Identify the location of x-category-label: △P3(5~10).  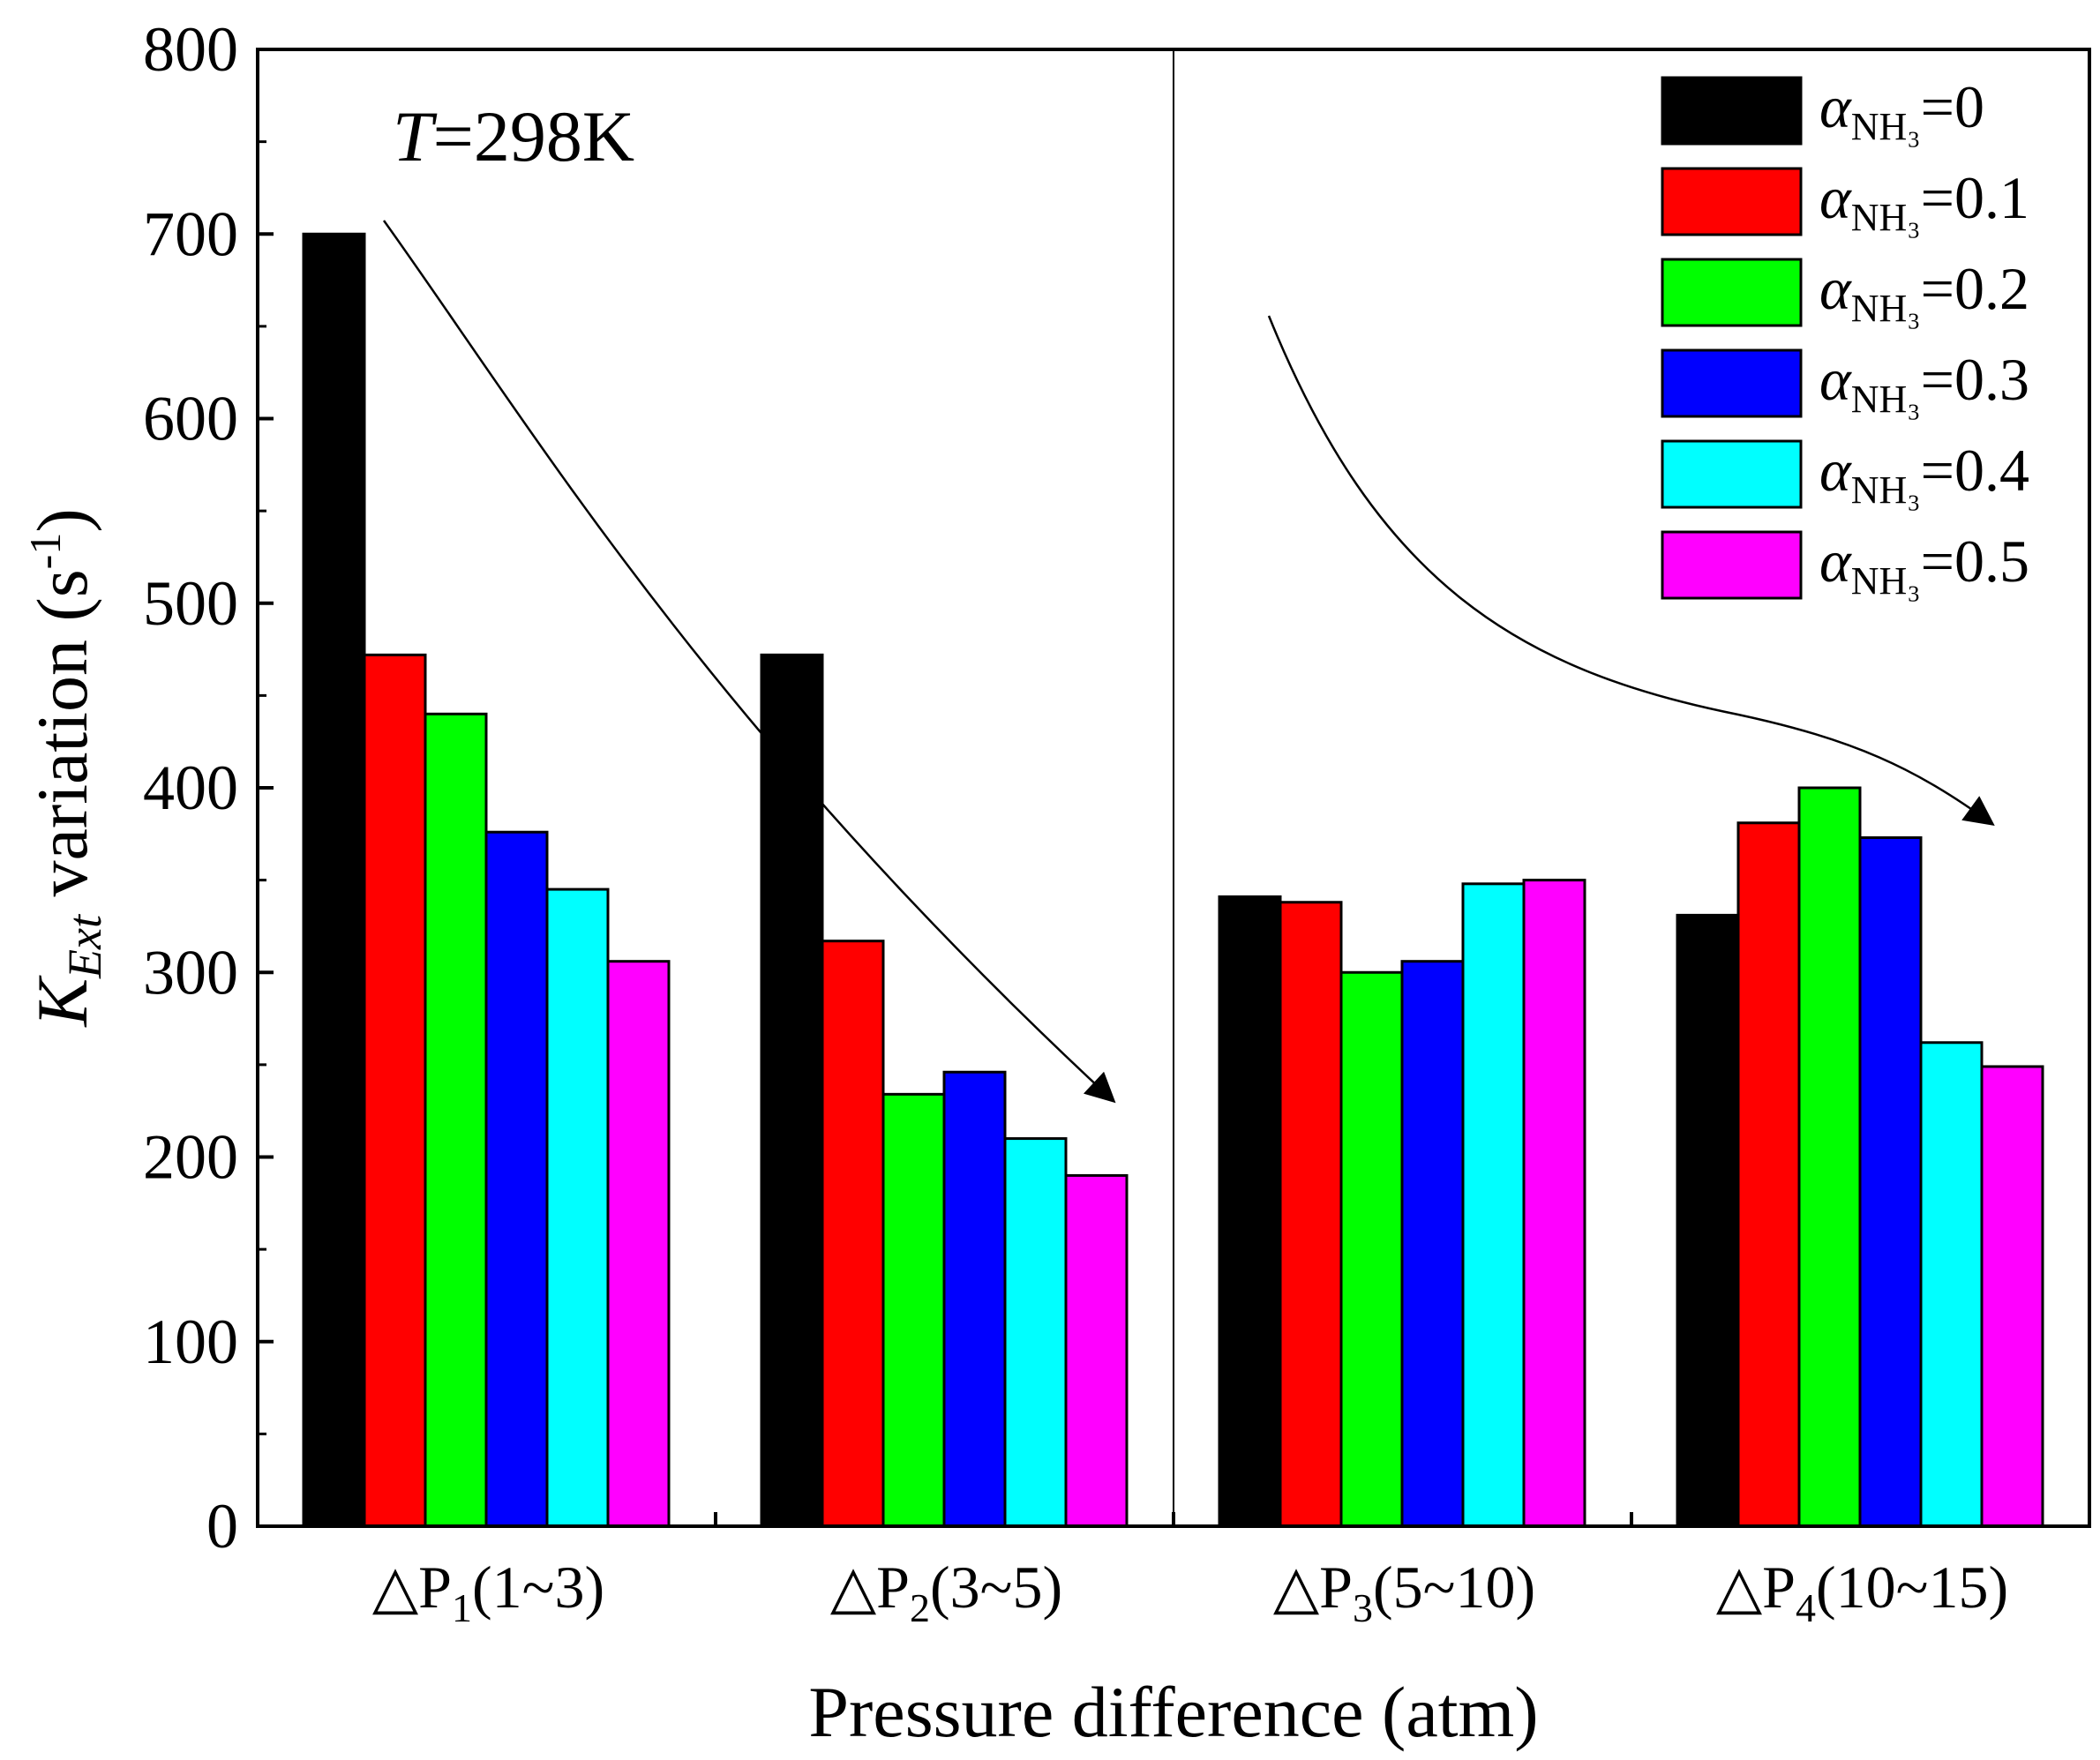
(1404, 1592).